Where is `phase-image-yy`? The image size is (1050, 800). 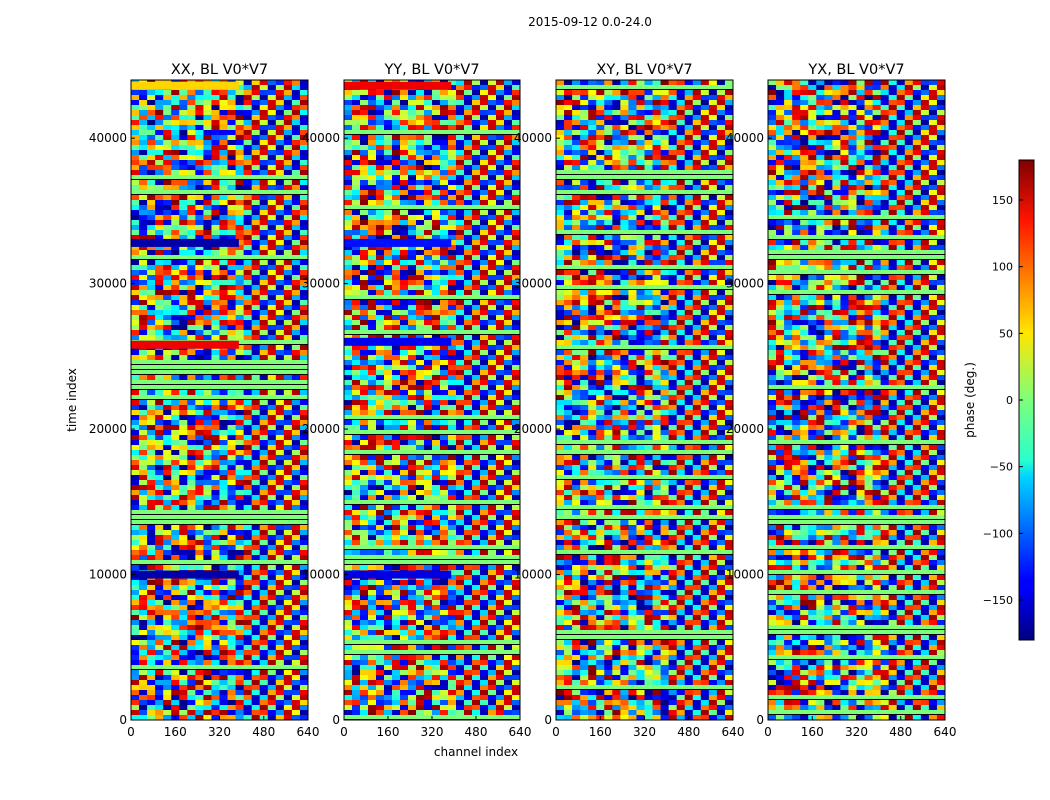 phase-image-yy is located at coordinates (432, 400).